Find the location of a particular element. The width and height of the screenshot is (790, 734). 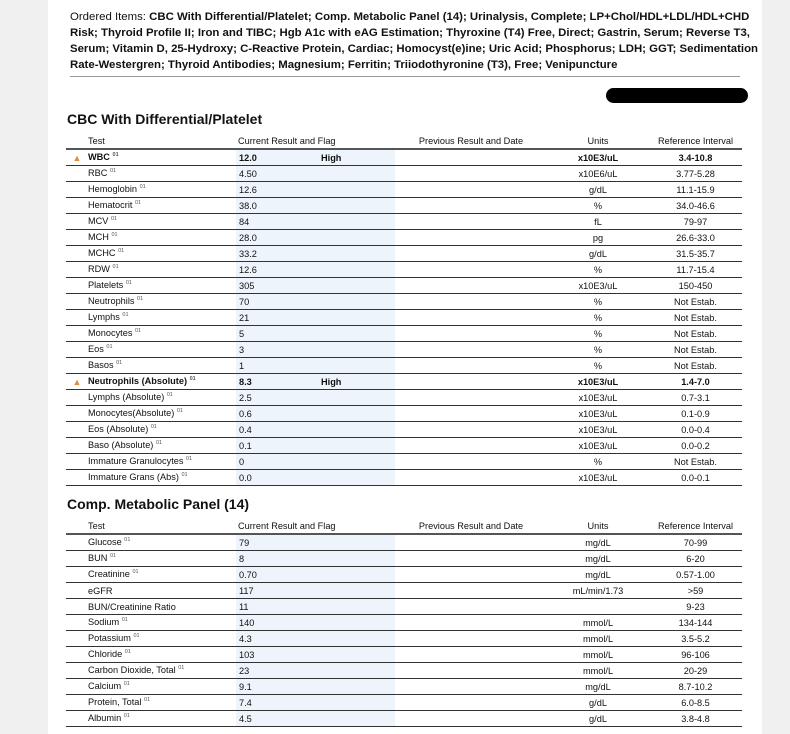

header-current: Current Result and Flag is located at coordinates (315, 142).